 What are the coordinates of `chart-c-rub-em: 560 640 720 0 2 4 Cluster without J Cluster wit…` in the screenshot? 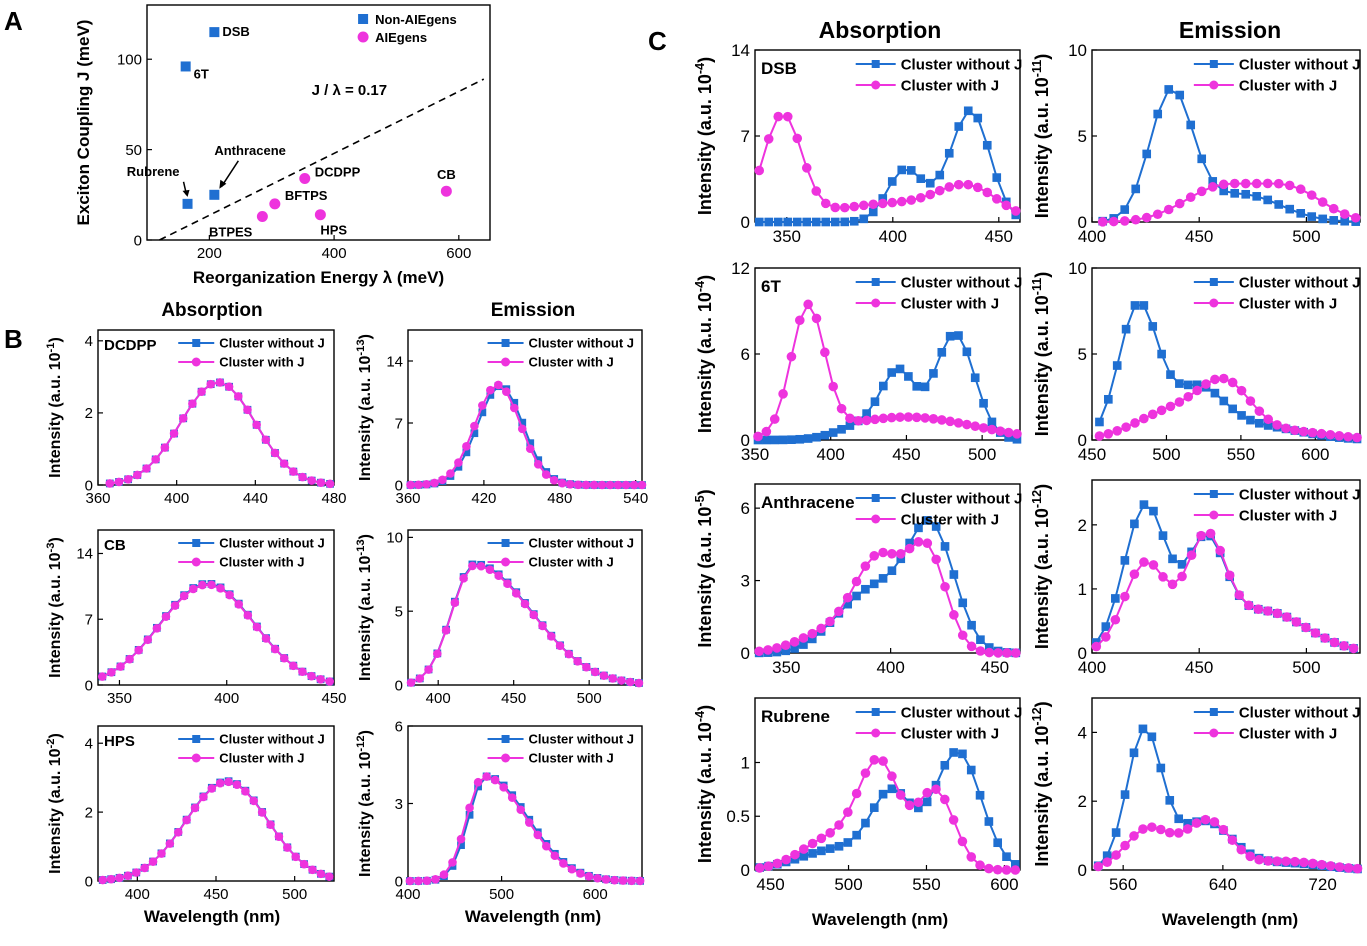 It's located at (1196, 795).